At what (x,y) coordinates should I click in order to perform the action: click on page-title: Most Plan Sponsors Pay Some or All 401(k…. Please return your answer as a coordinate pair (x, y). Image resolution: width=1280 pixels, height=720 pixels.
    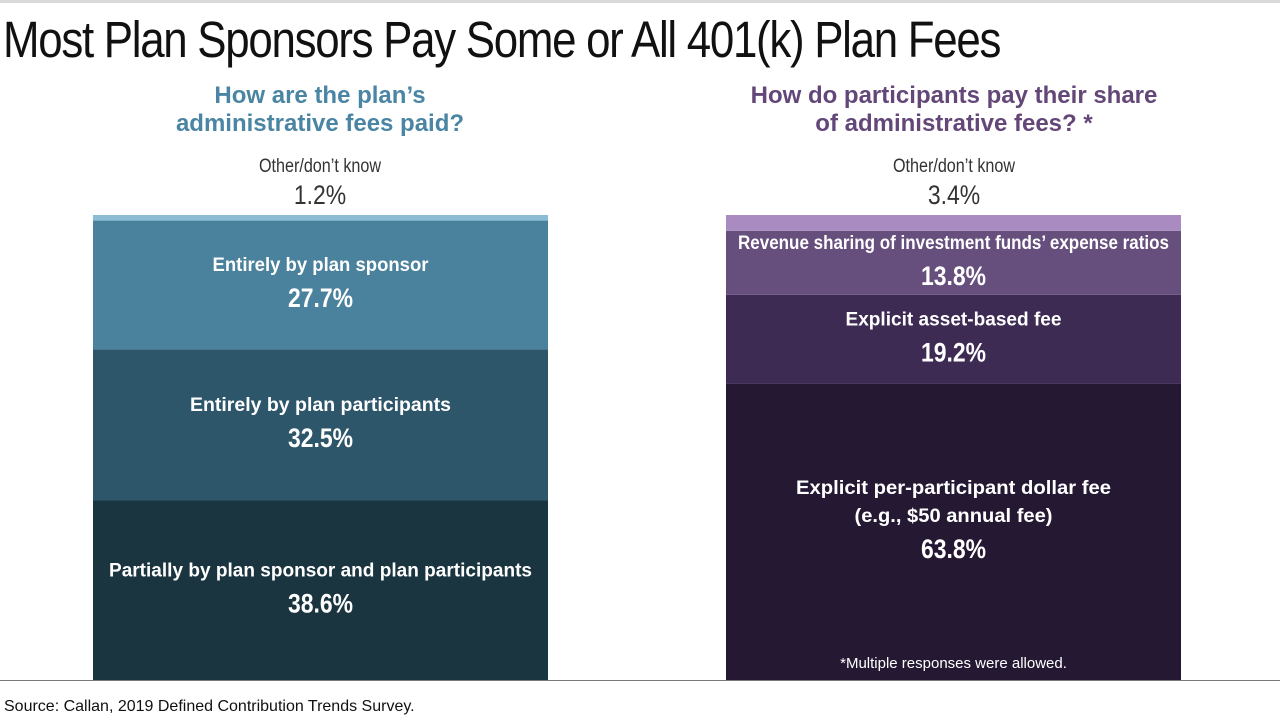
    Looking at the image, I should click on (502, 39).